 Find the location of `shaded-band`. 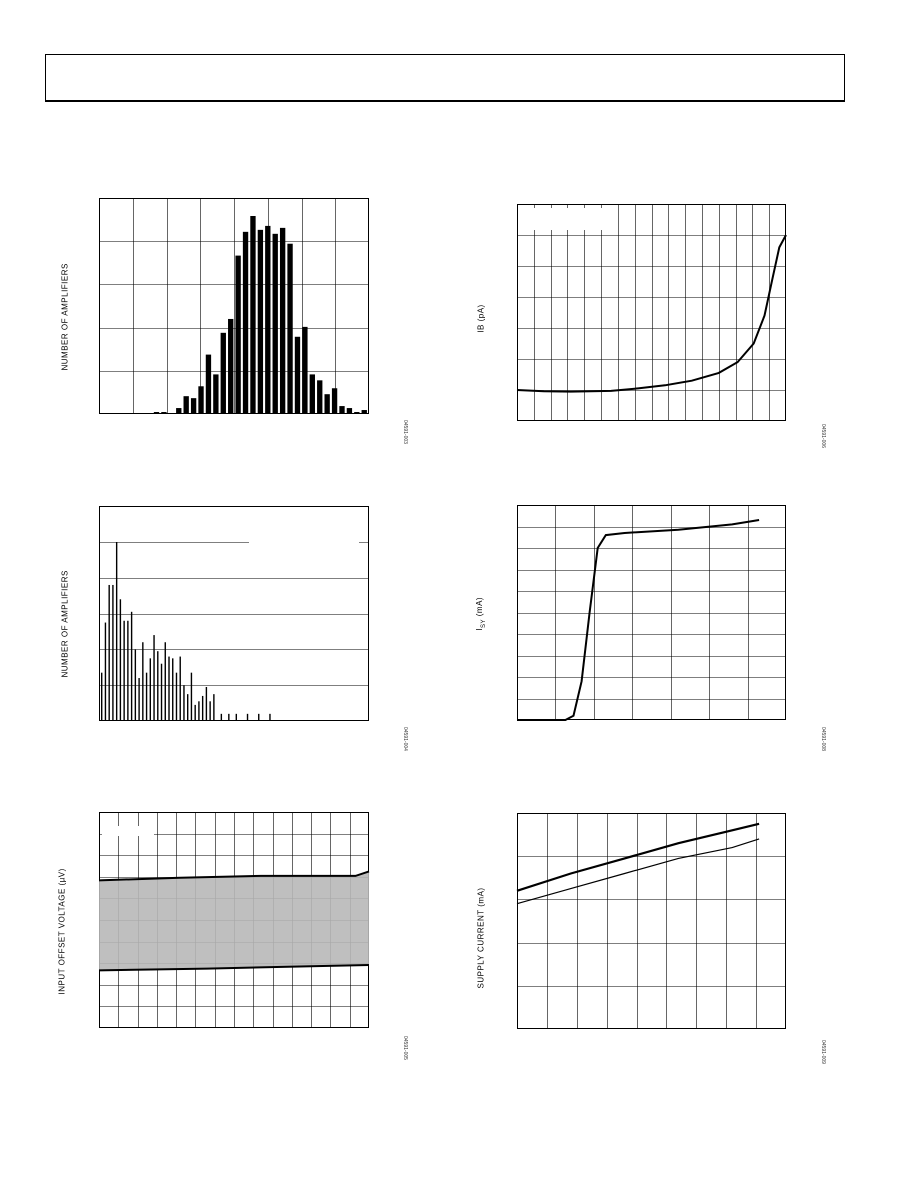

shaded-band is located at coordinates (234, 921).